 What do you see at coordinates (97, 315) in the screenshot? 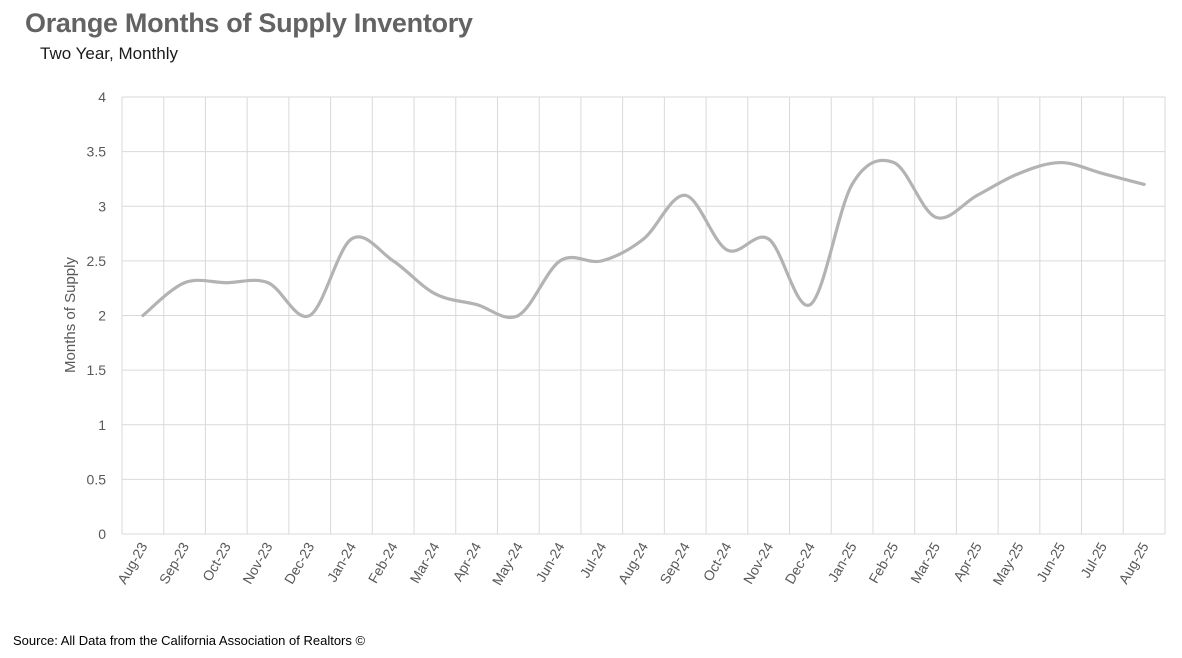
I see `y-axis-ticks: 0 0.5 1 1.5 2 2.5 3 3.5 4` at bounding box center [97, 315].